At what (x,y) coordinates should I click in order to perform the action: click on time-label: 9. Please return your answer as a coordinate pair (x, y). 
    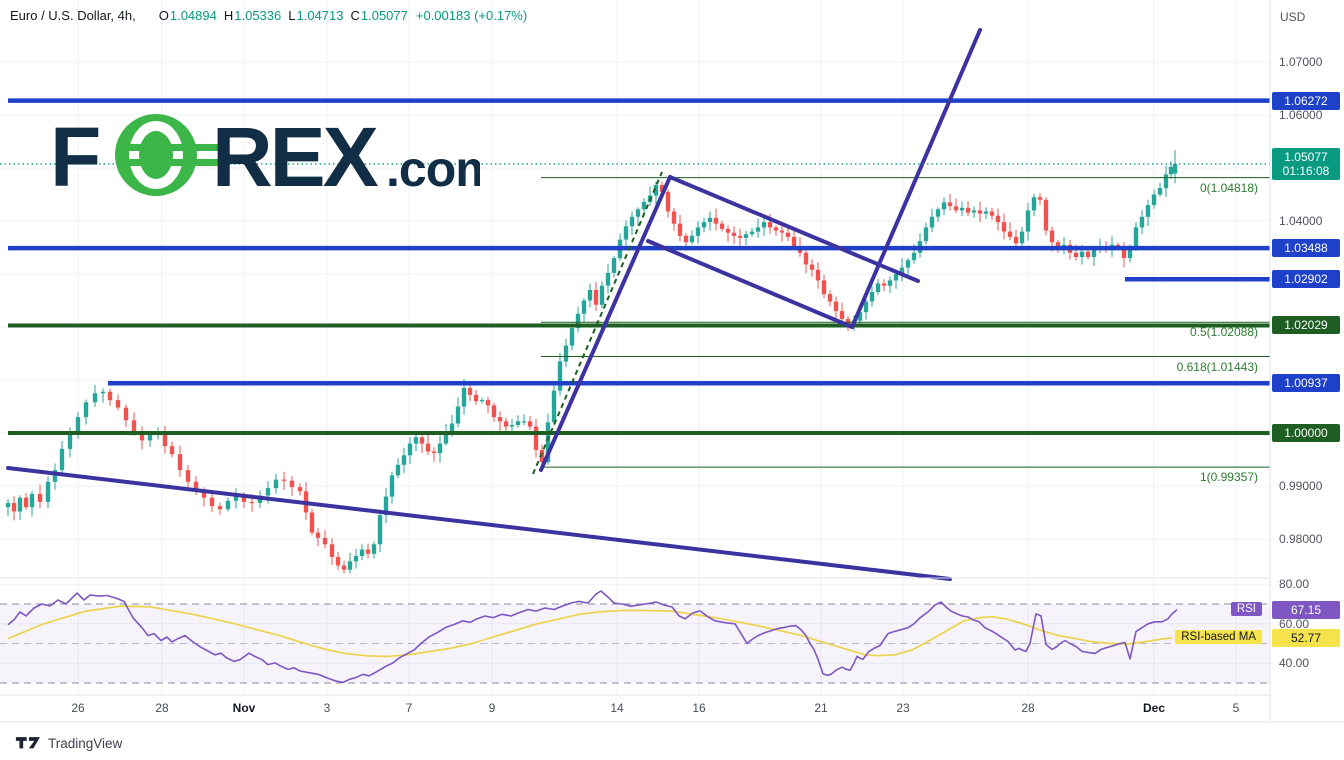
    Looking at the image, I should click on (492, 708).